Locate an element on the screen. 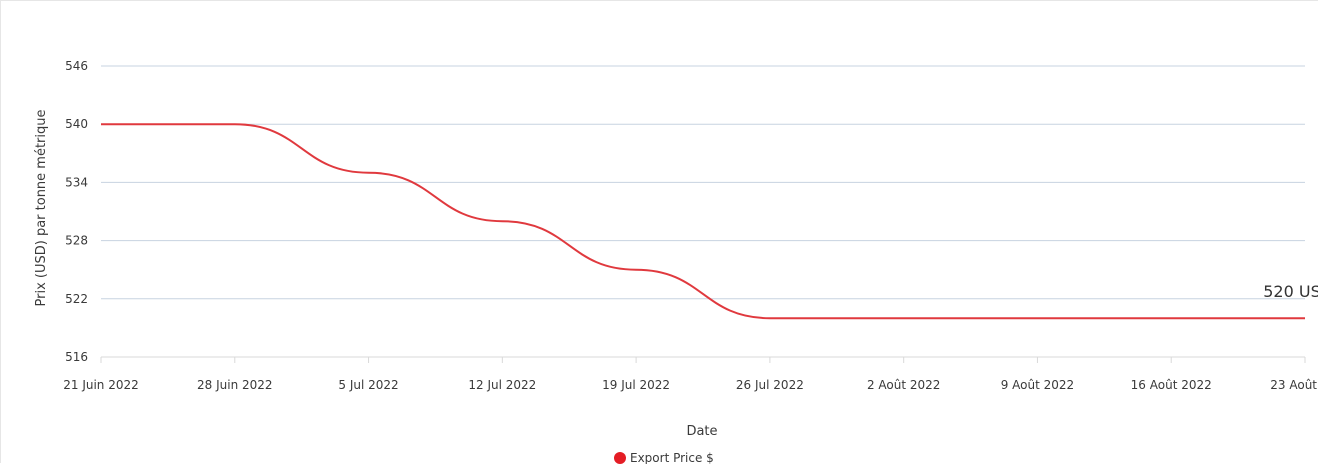  y-tick-label: 540 is located at coordinates (76, 124).